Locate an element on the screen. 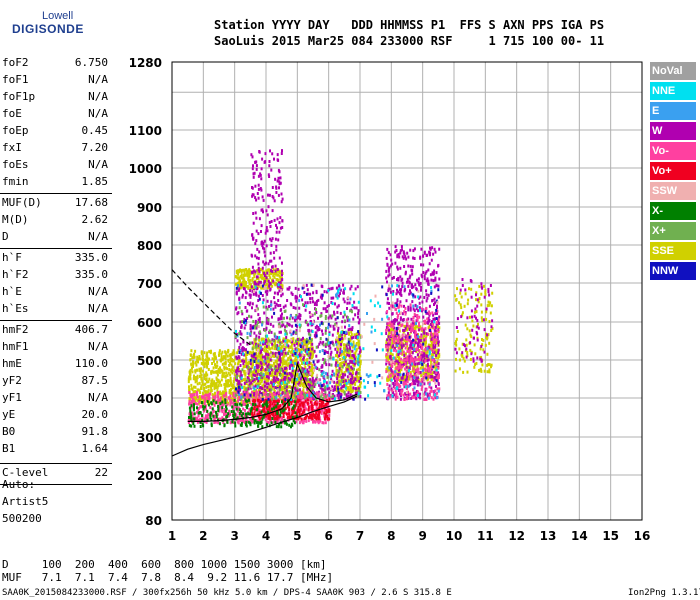 The height and width of the screenshot is (600, 700). param-value: N/A is located at coordinates (98, 346).